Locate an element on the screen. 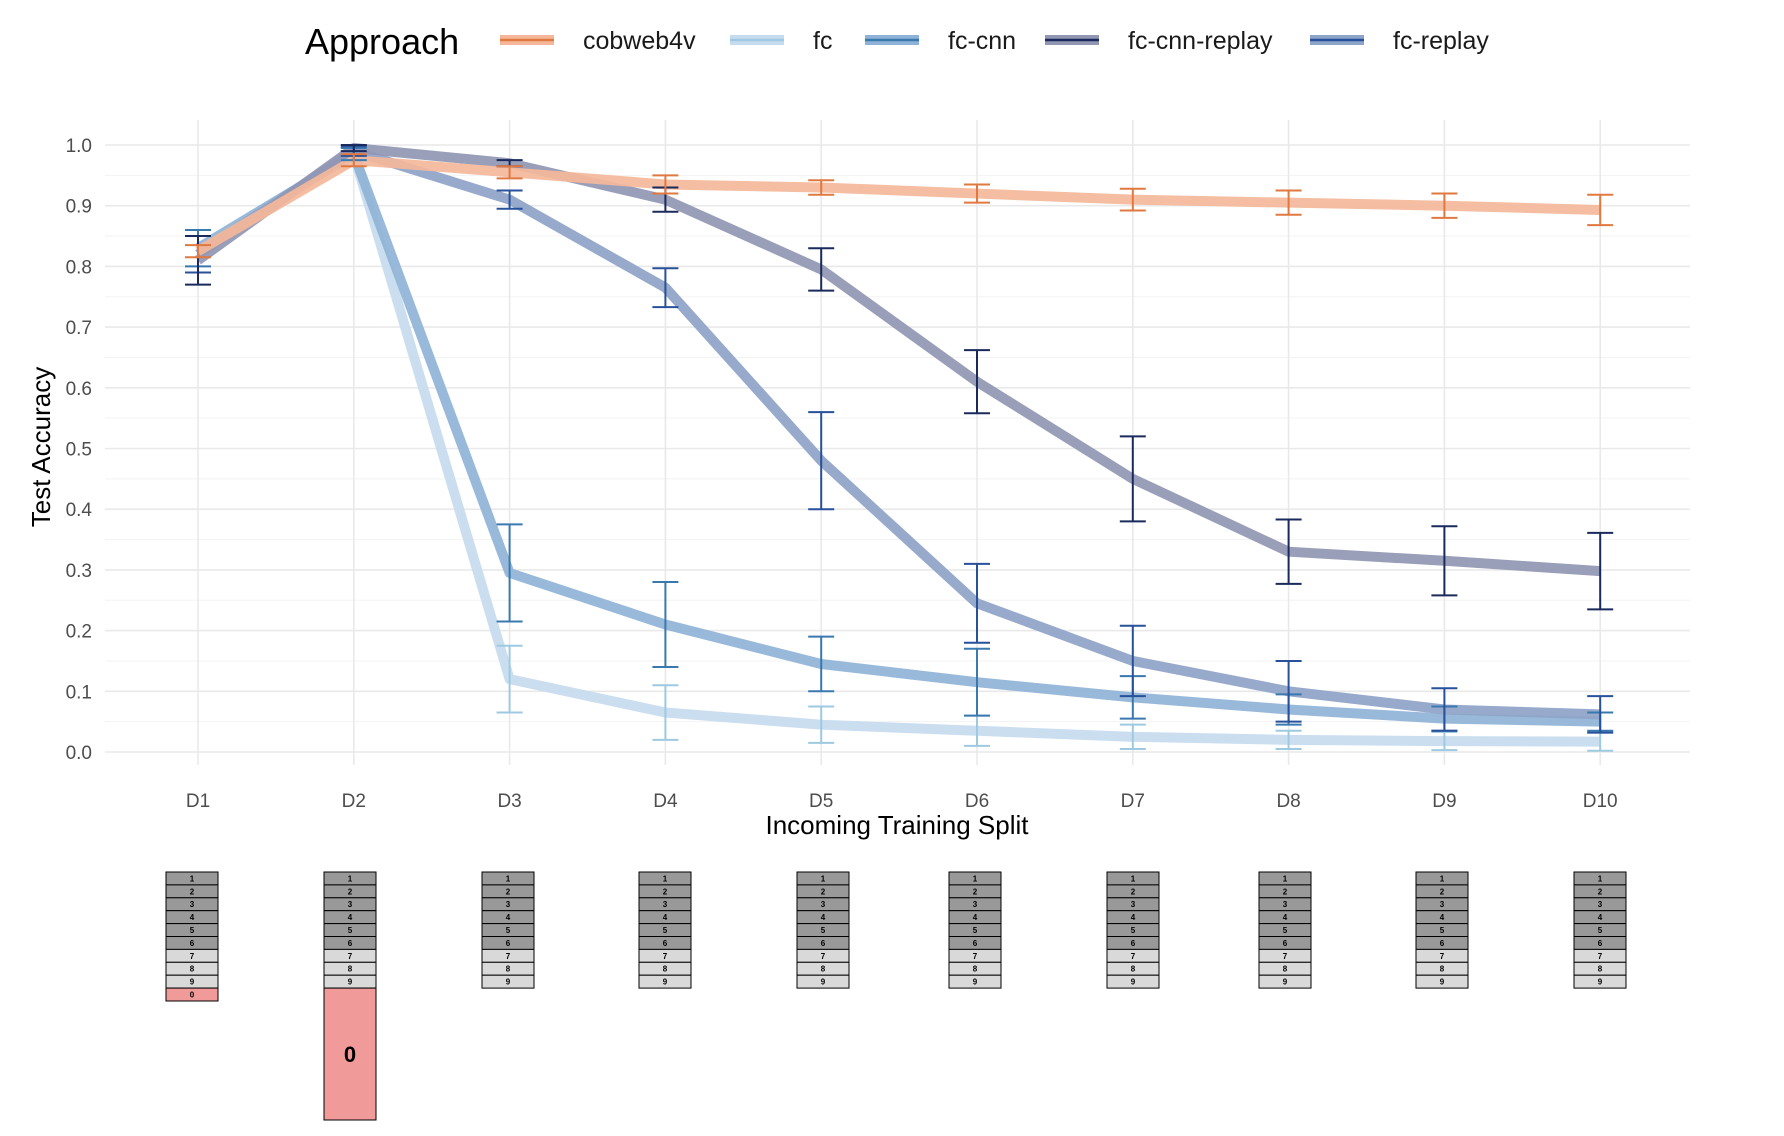 Image resolution: width=1784 pixels, height=1136 pixels. legend-item-fc-cnn: fc-cnn is located at coordinates (940, 41).